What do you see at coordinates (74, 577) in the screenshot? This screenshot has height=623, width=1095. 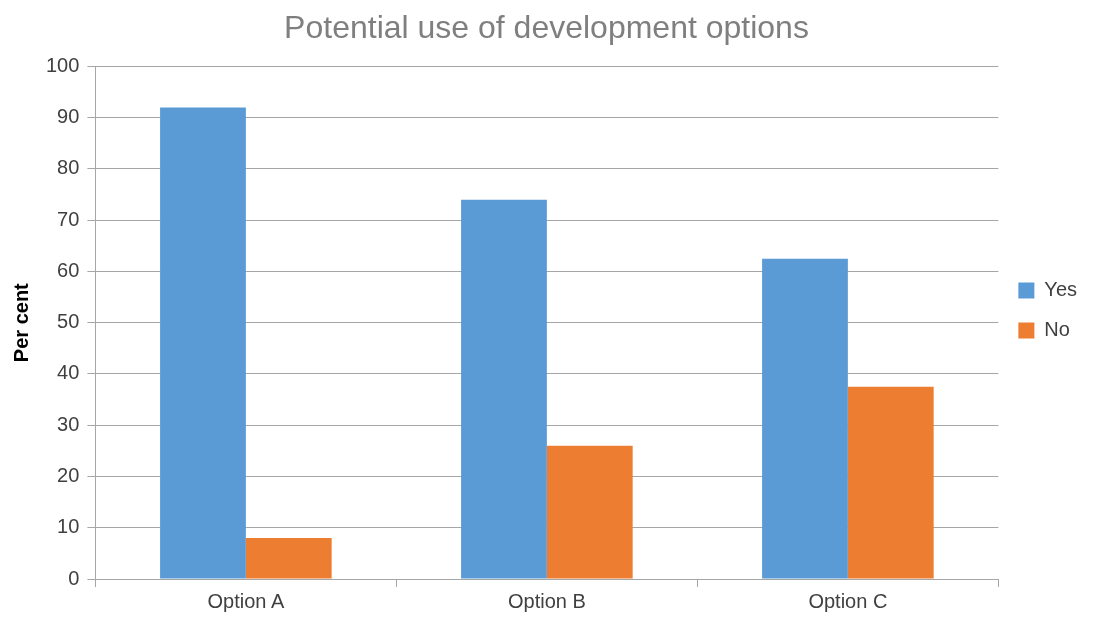 I see `y-tick-label: 0` at bounding box center [74, 577].